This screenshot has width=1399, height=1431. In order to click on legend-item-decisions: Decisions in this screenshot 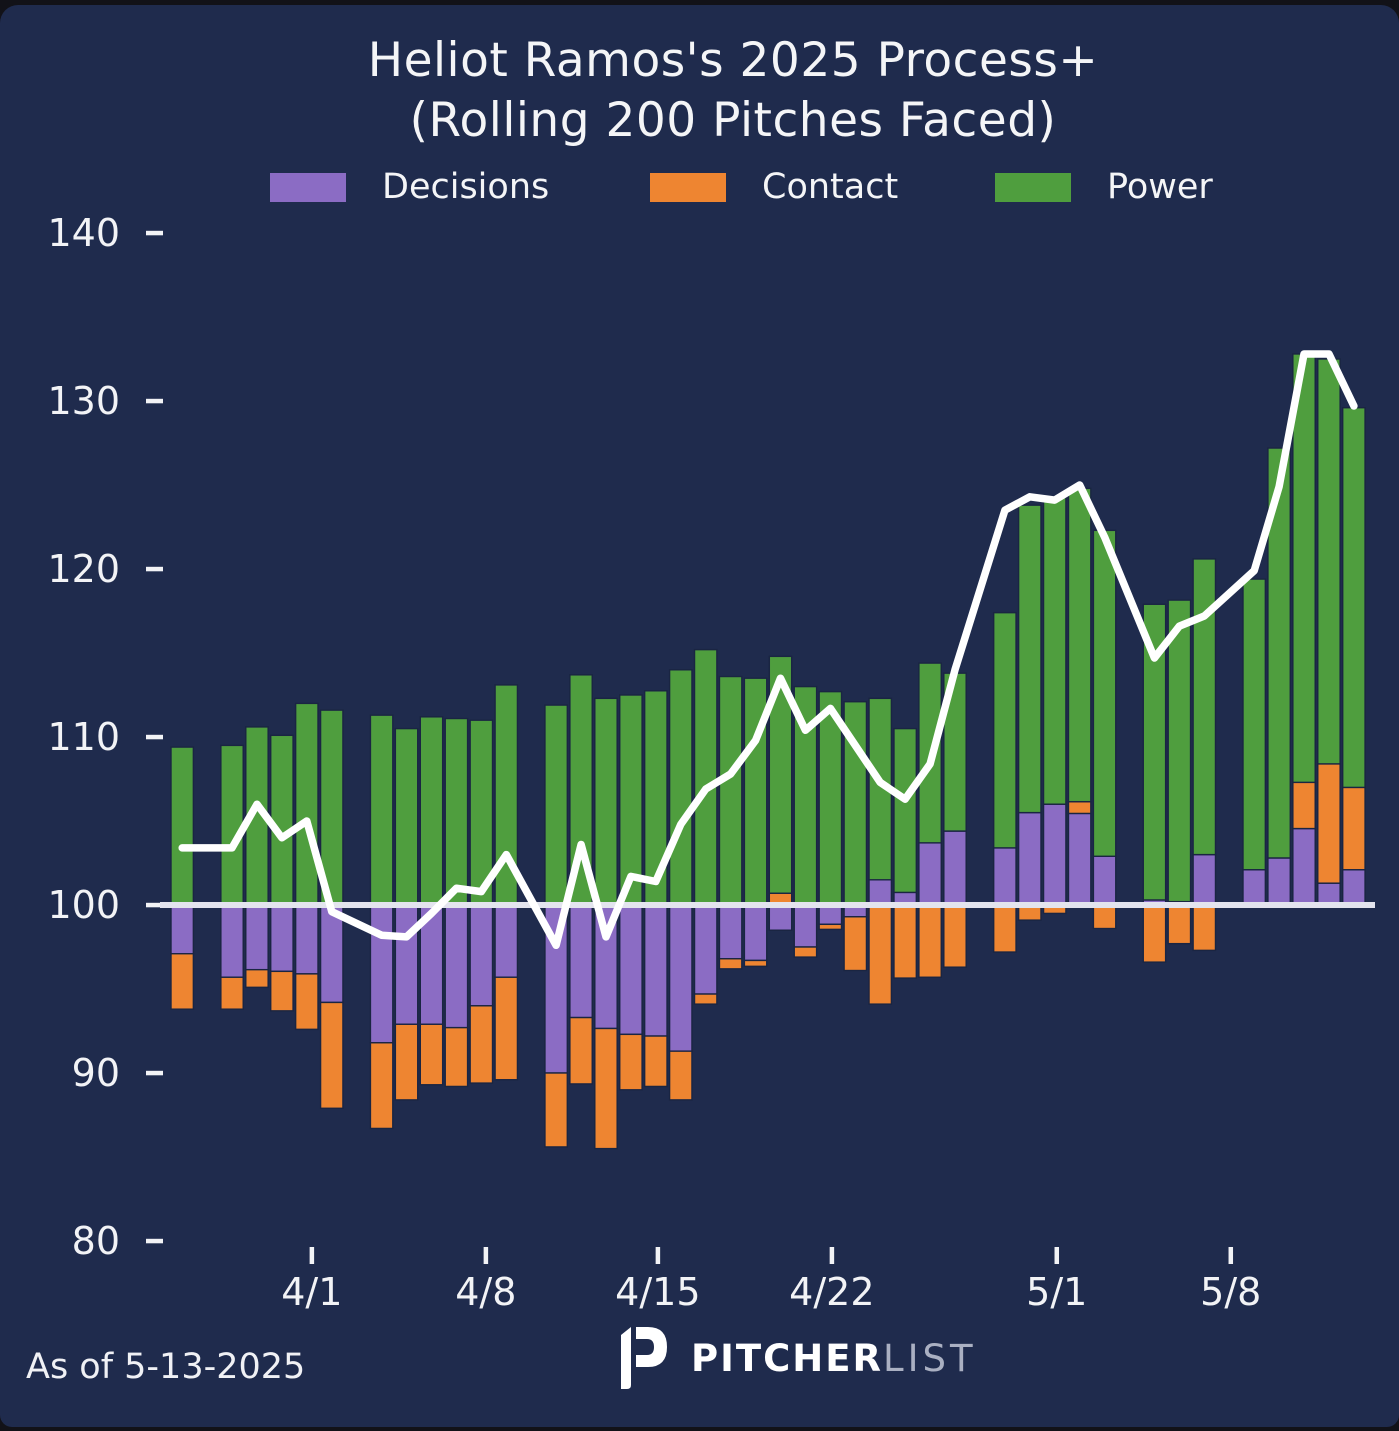, I will do `click(409, 187)`.